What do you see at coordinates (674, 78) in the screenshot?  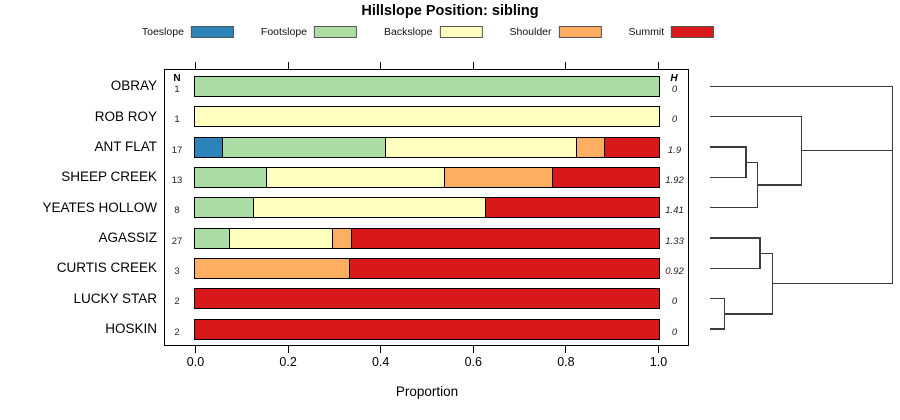 I see `h-column-header: H` at bounding box center [674, 78].